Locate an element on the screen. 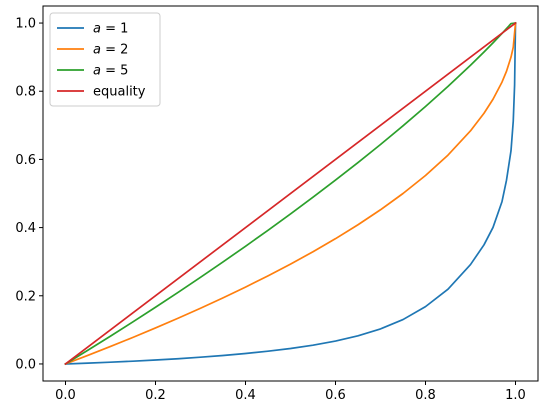 The height and width of the screenshot is (413, 547). x-tick-label: 0.2 is located at coordinates (155, 395).